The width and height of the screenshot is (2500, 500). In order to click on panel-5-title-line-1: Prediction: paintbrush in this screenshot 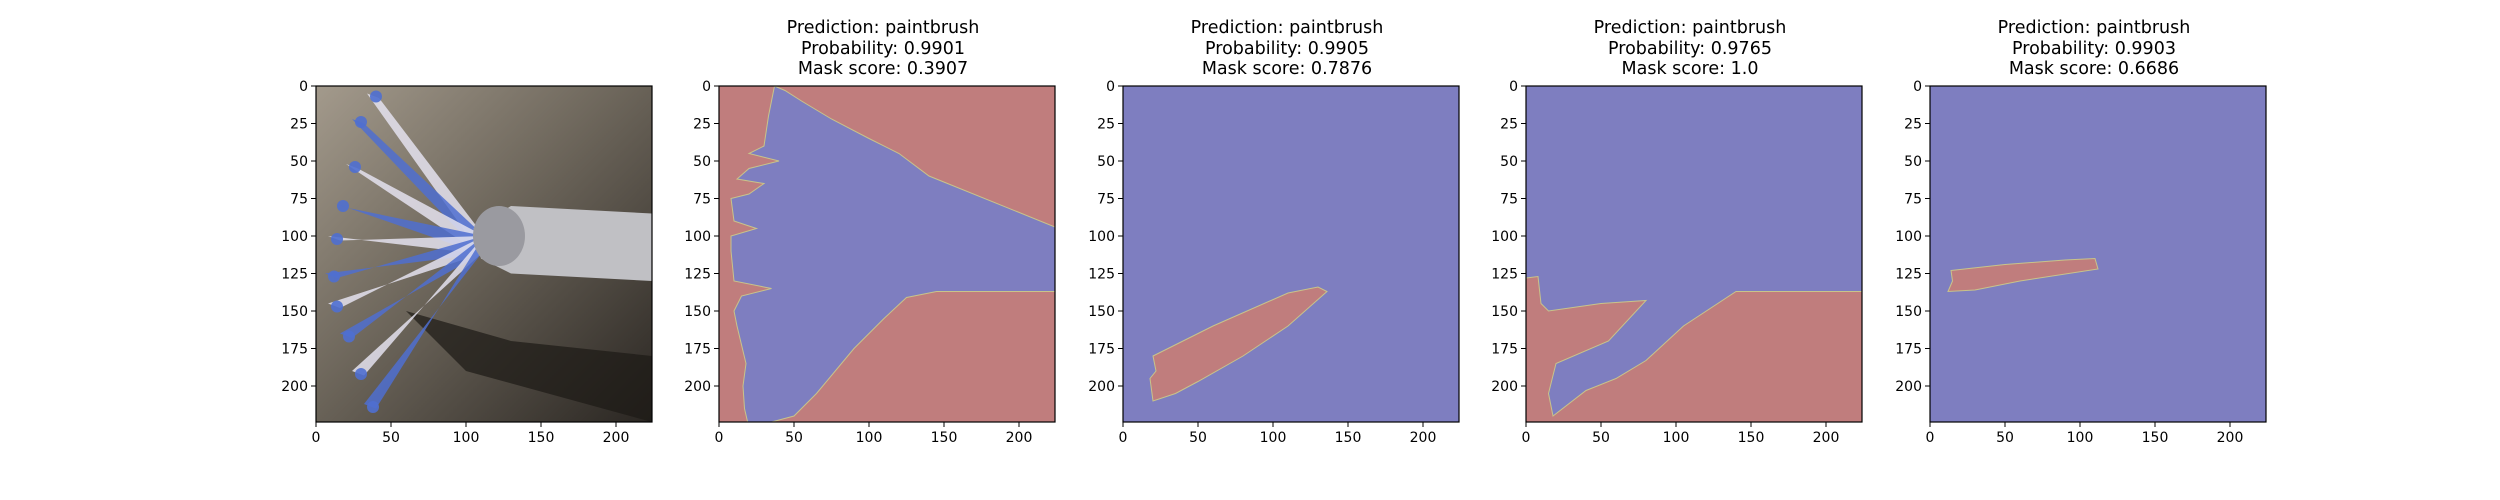, I will do `click(2094, 28)`.